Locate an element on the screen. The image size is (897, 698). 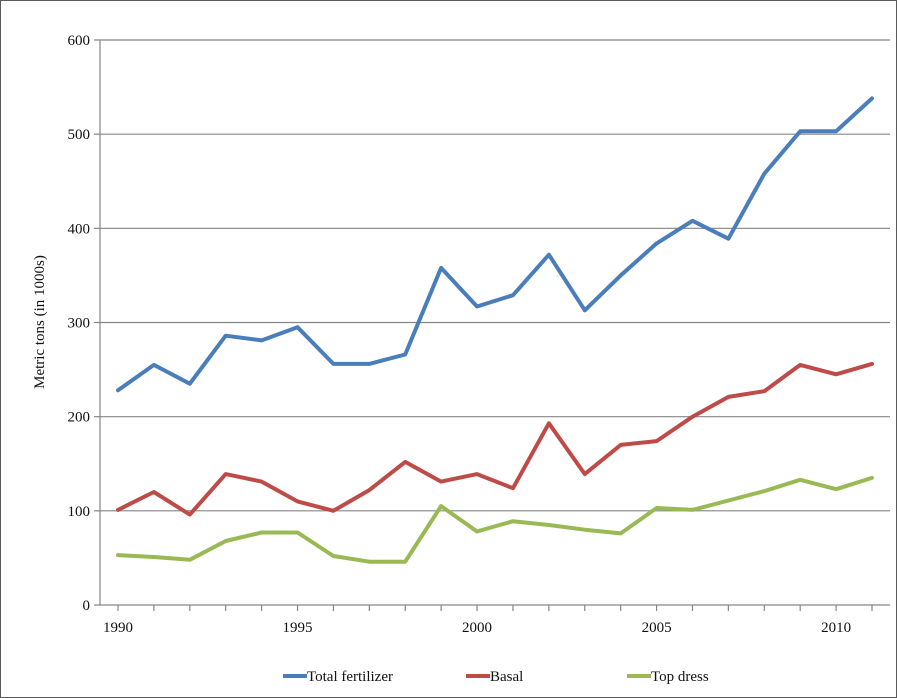
y-axis-ticks: 0 100 200 300 400 500 600 is located at coordinates (84, 323).